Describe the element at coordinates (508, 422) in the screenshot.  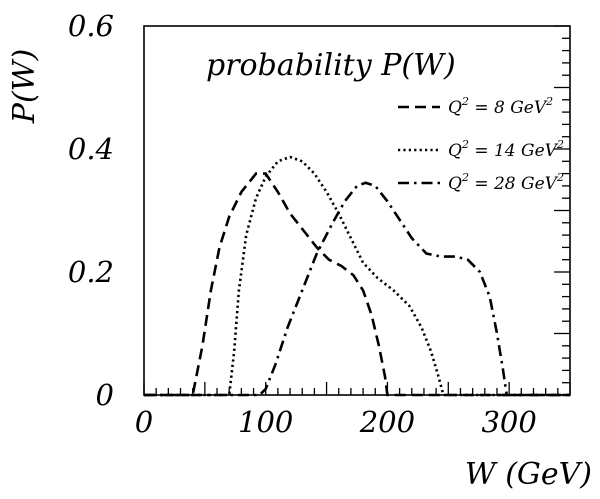
I see `x-tick-label: 300` at that location.